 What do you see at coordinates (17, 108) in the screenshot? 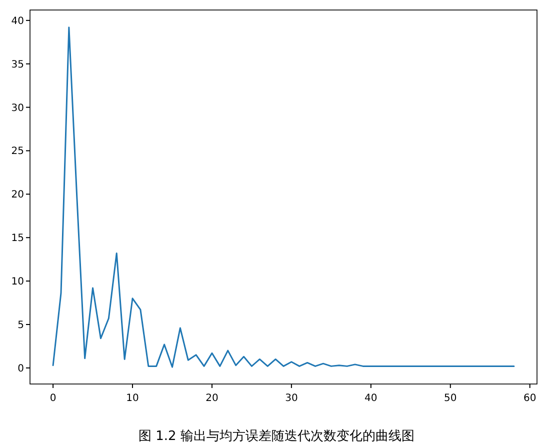
I see `y-tick-label: 30` at bounding box center [17, 108].